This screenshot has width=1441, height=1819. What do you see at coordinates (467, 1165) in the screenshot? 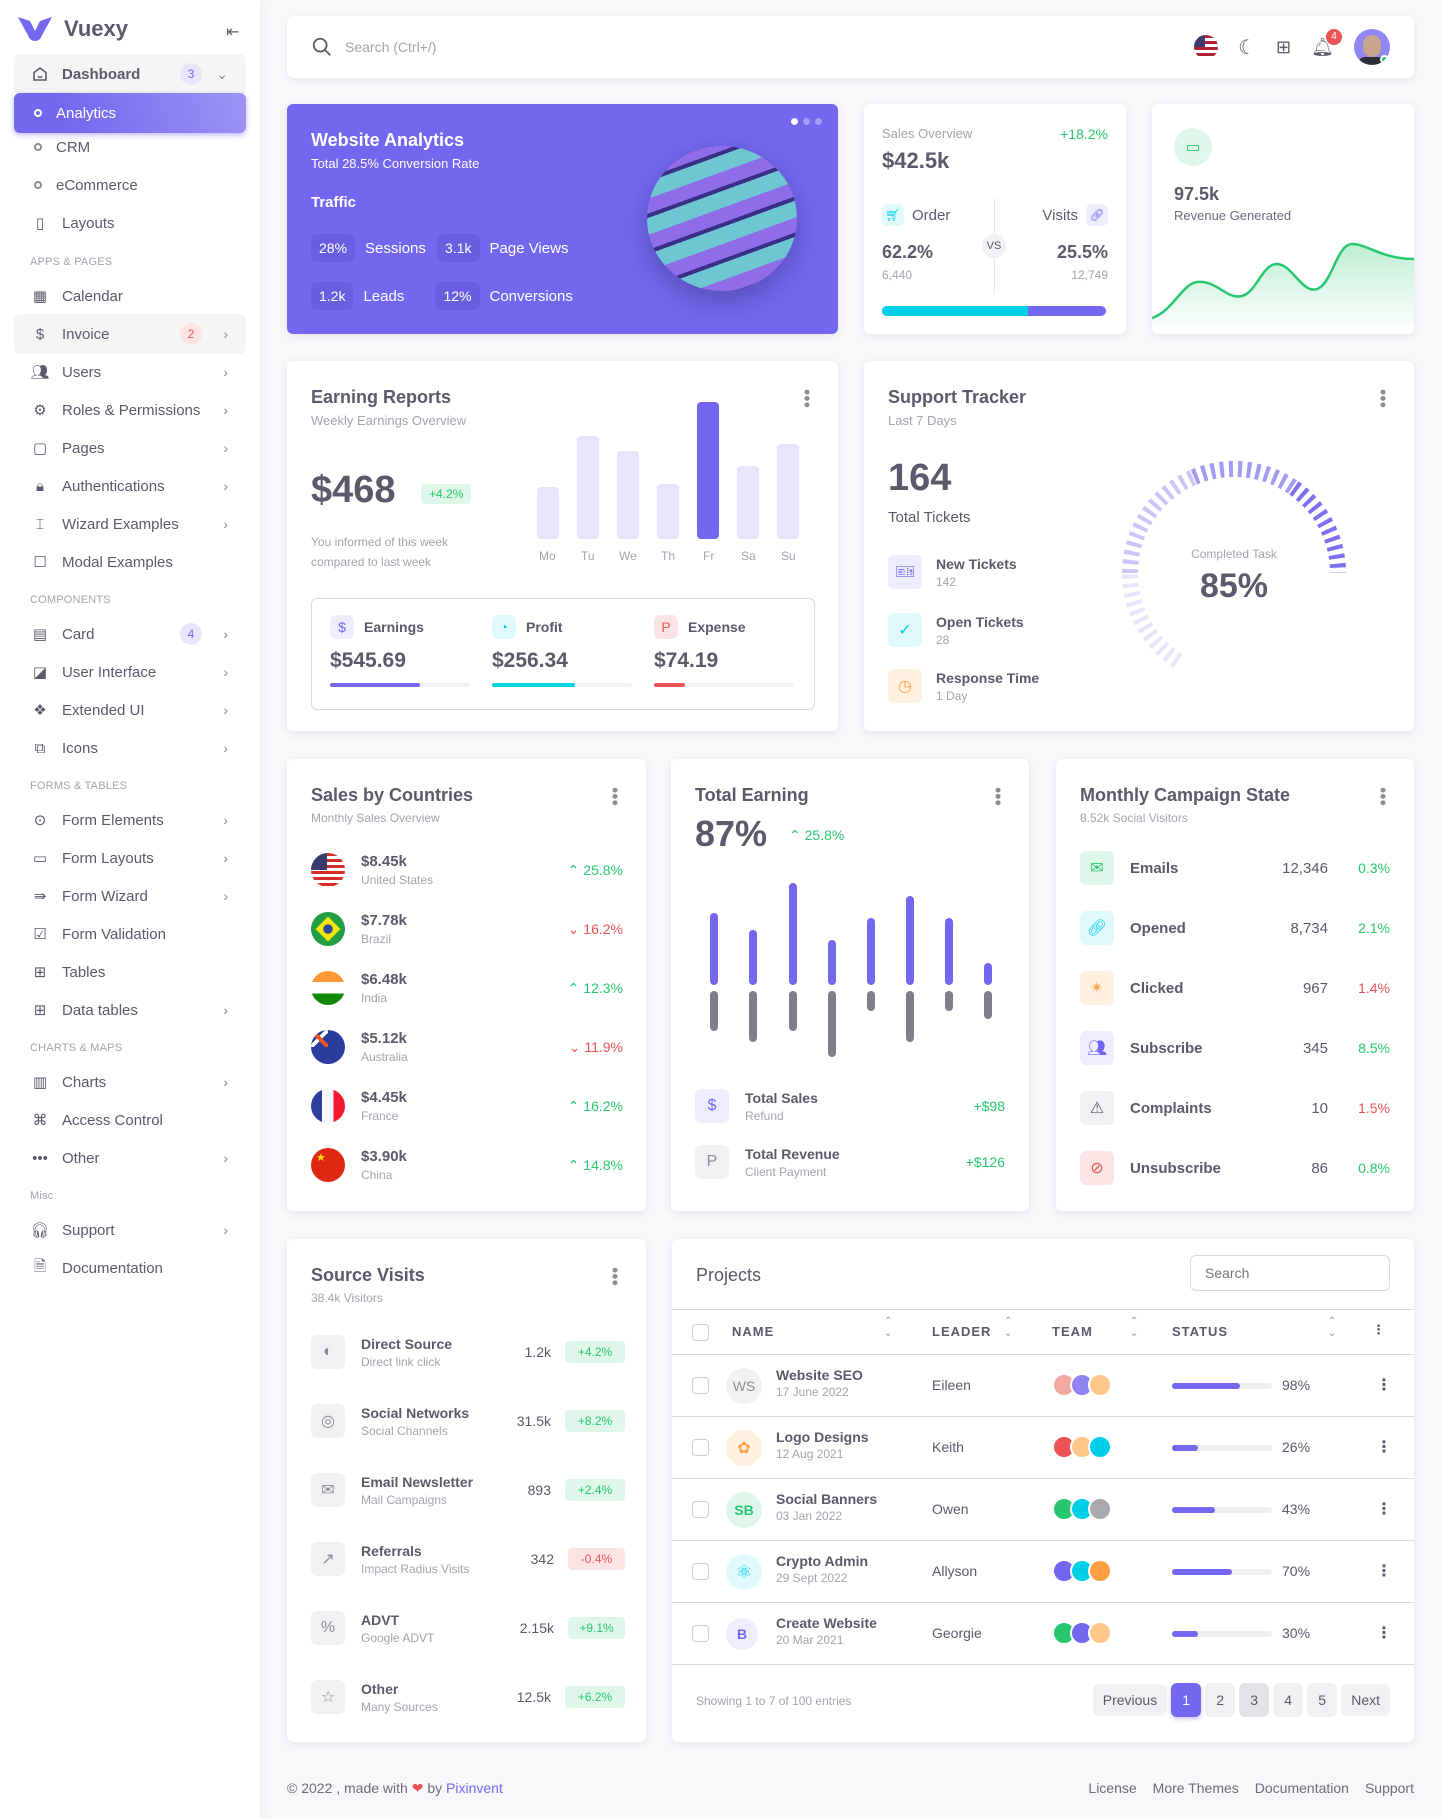
I see `country-row: ★ $3.90k China ⌃ 14.8%` at bounding box center [467, 1165].